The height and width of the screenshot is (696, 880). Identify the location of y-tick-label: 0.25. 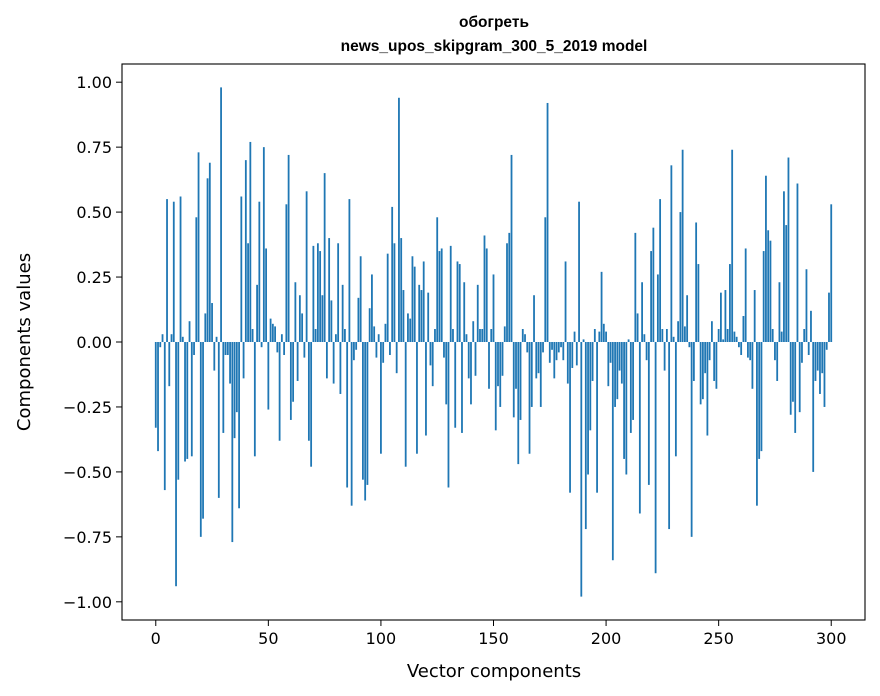
(94, 277).